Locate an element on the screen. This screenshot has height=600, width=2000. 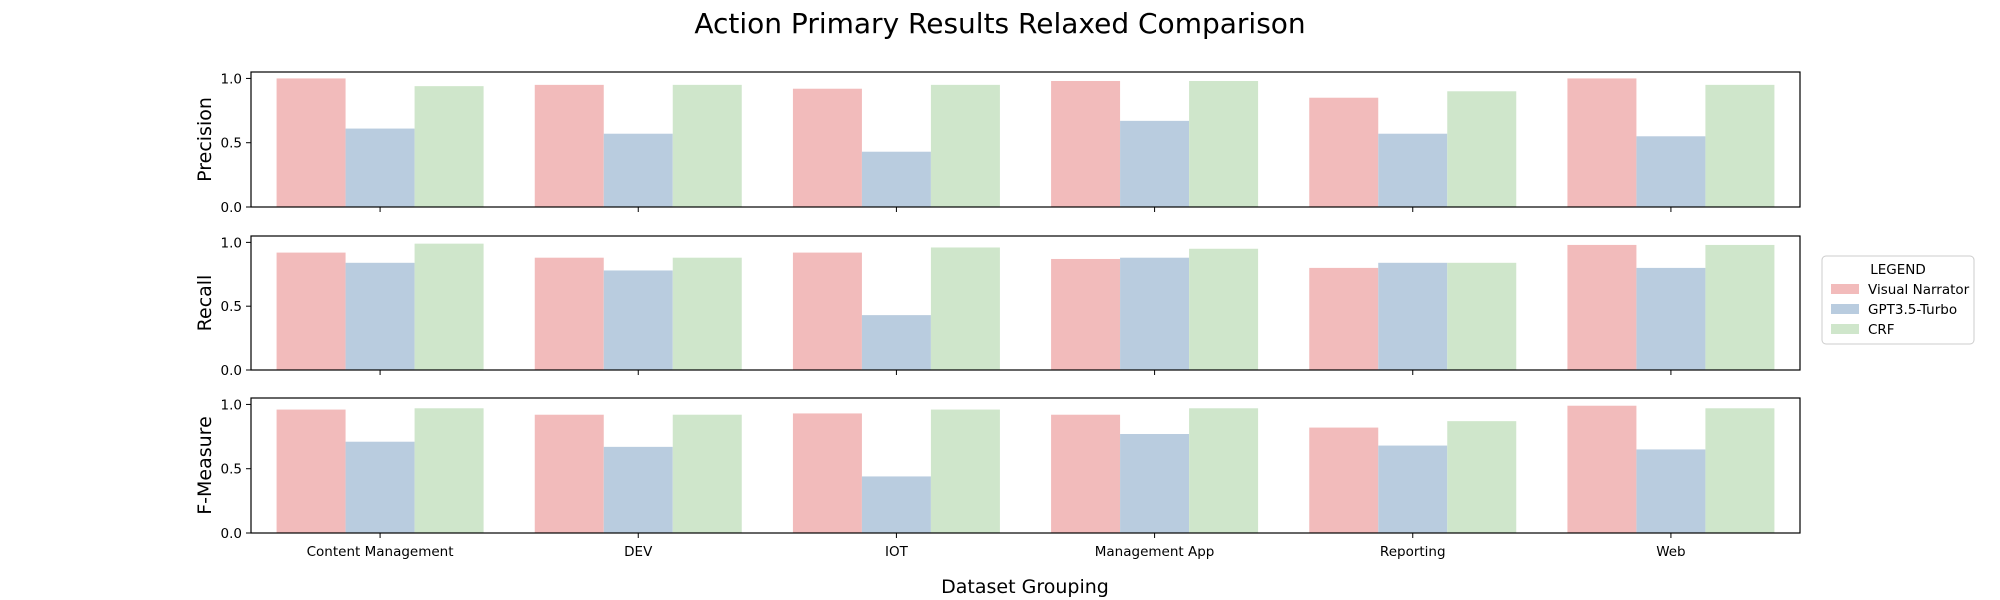
x-tick-label: Reporting is located at coordinates (1413, 552).